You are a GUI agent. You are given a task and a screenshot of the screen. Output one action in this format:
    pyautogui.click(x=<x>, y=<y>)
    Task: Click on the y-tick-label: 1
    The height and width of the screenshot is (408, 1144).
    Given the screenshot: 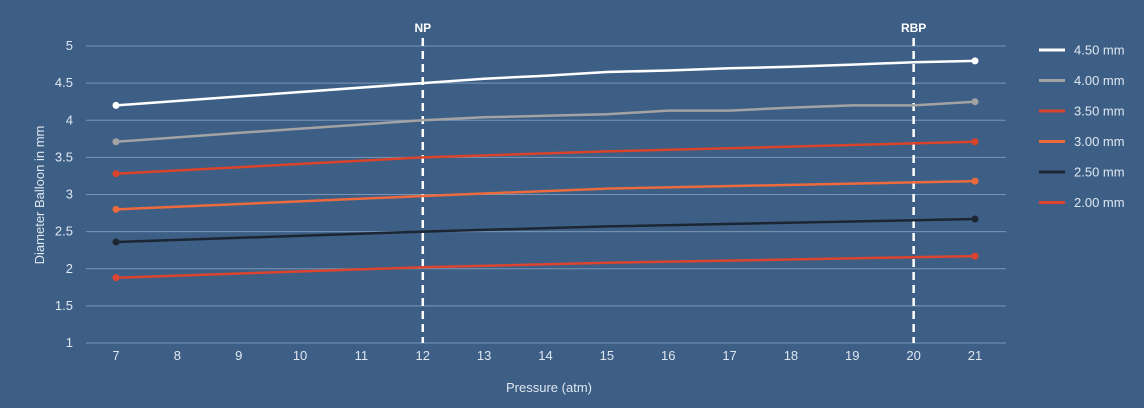 What is the action you would take?
    pyautogui.click(x=69, y=342)
    